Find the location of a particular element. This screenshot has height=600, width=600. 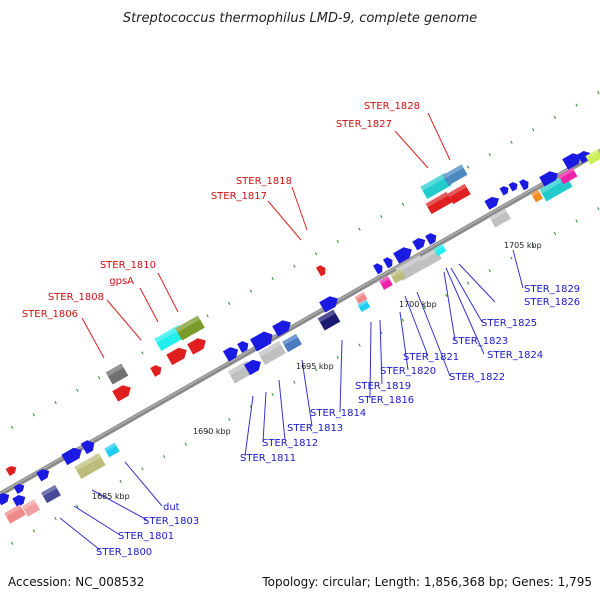

gene-label: dut is located at coordinates (171, 507).